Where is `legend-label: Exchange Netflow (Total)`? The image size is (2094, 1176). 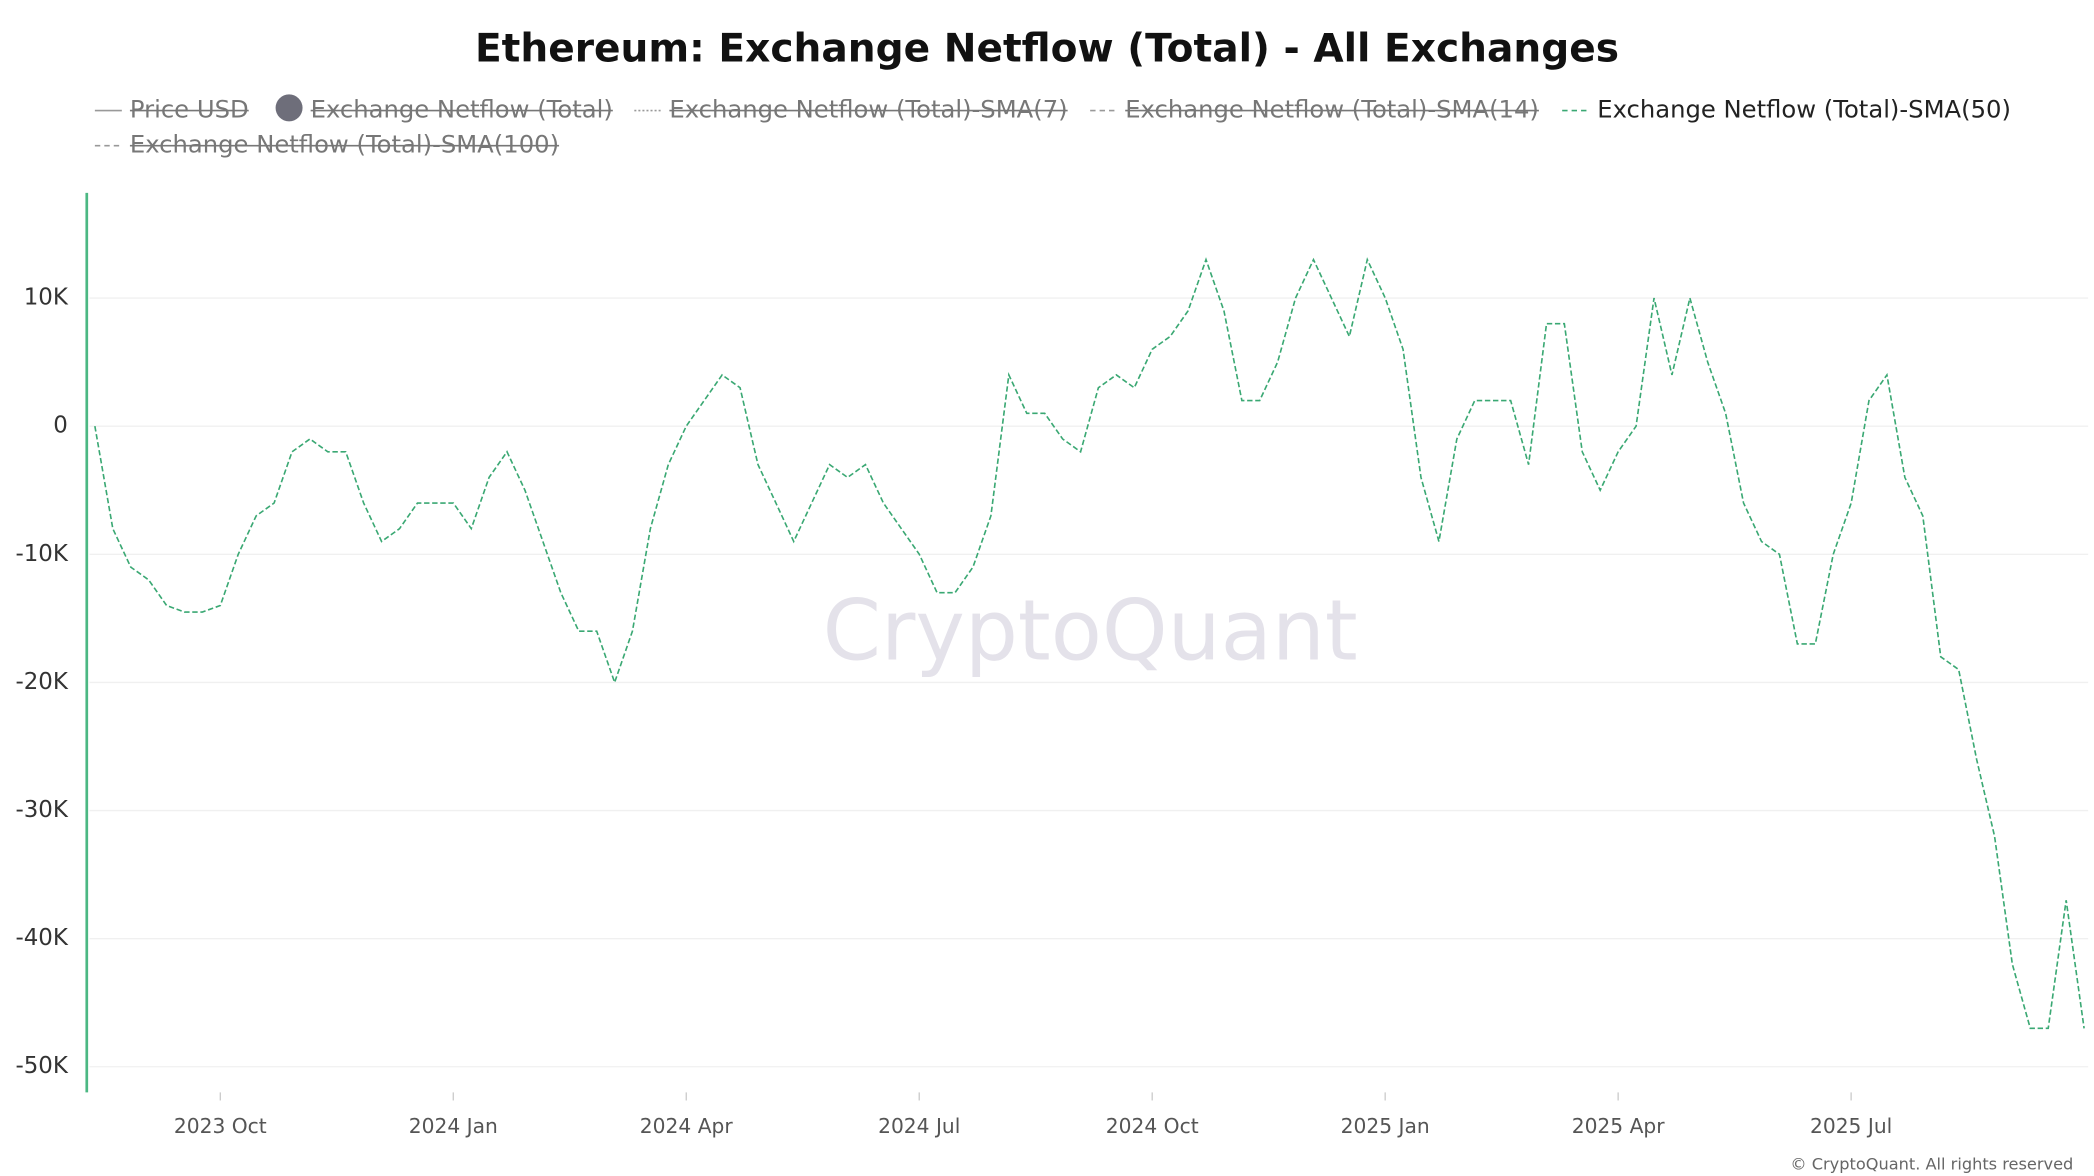 legend-label: Exchange Netflow (Total) is located at coordinates (462, 109).